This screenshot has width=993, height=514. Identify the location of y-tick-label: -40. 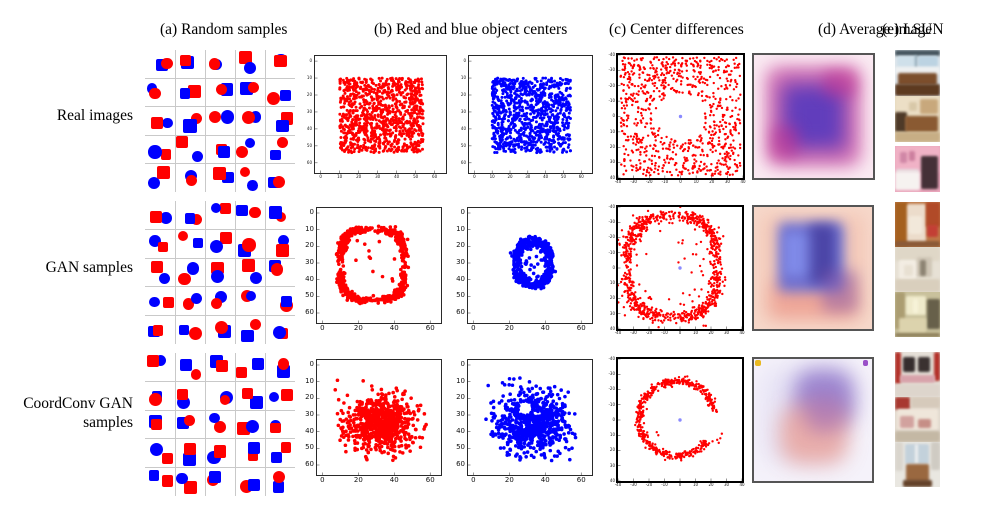
(611, 206).